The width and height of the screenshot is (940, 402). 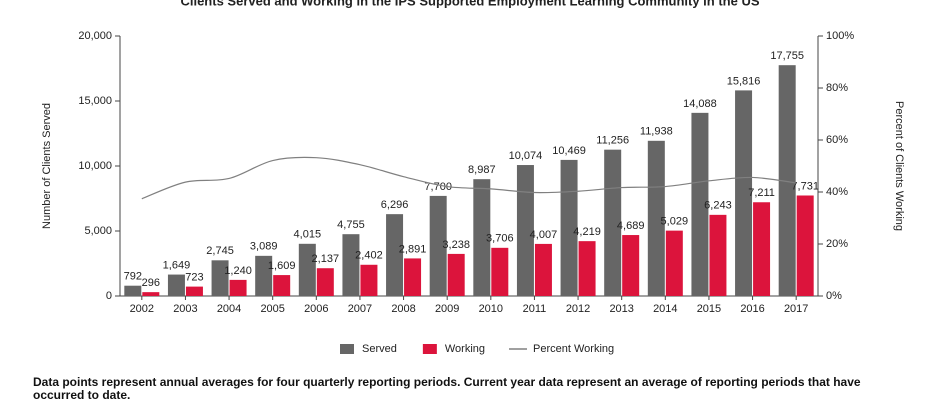 What do you see at coordinates (308, 235) in the screenshot?
I see `data-label: 4,015` at bounding box center [308, 235].